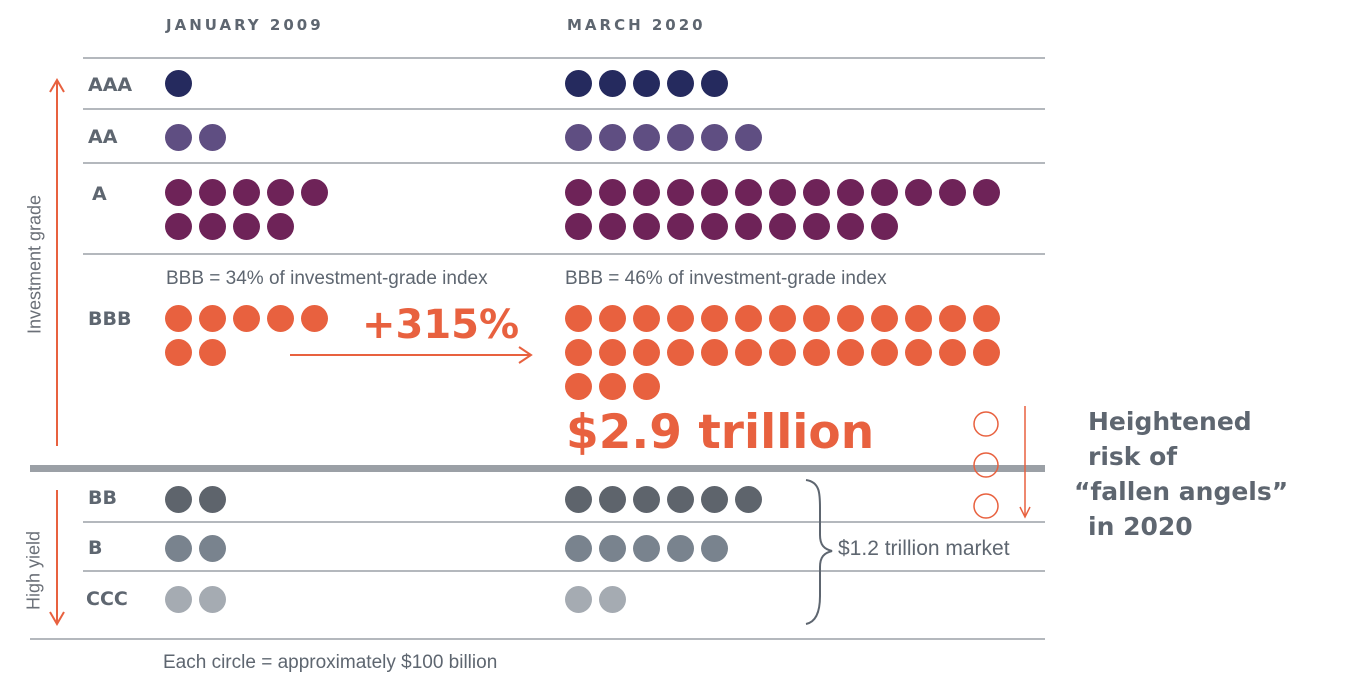 This screenshot has width=1348, height=693. I want to click on risk-line-1: Heightened, so click(1170, 421).